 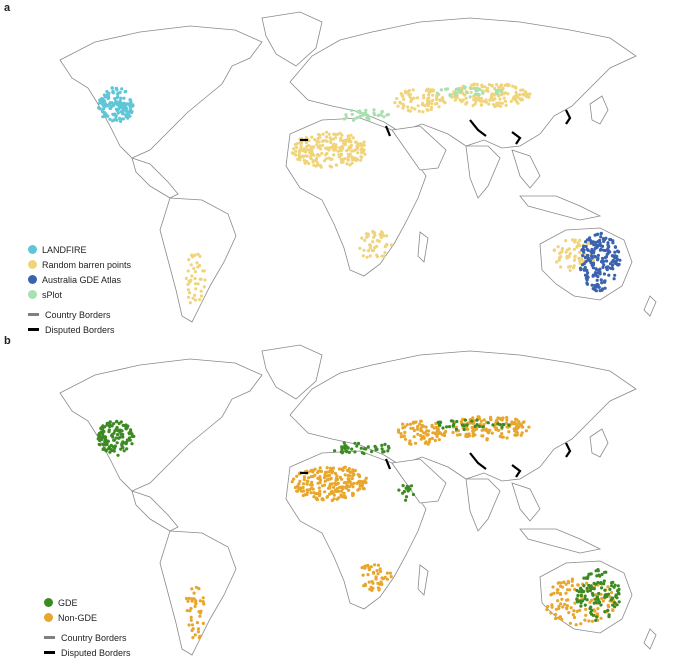 I want to click on legend-item-random-barren: Random barren points, so click(x=79, y=264).